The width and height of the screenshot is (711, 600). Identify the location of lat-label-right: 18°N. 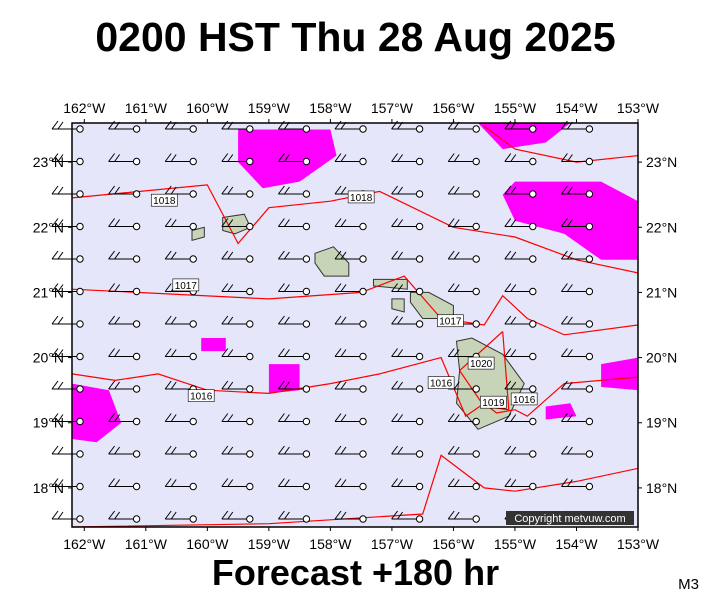
(661, 488).